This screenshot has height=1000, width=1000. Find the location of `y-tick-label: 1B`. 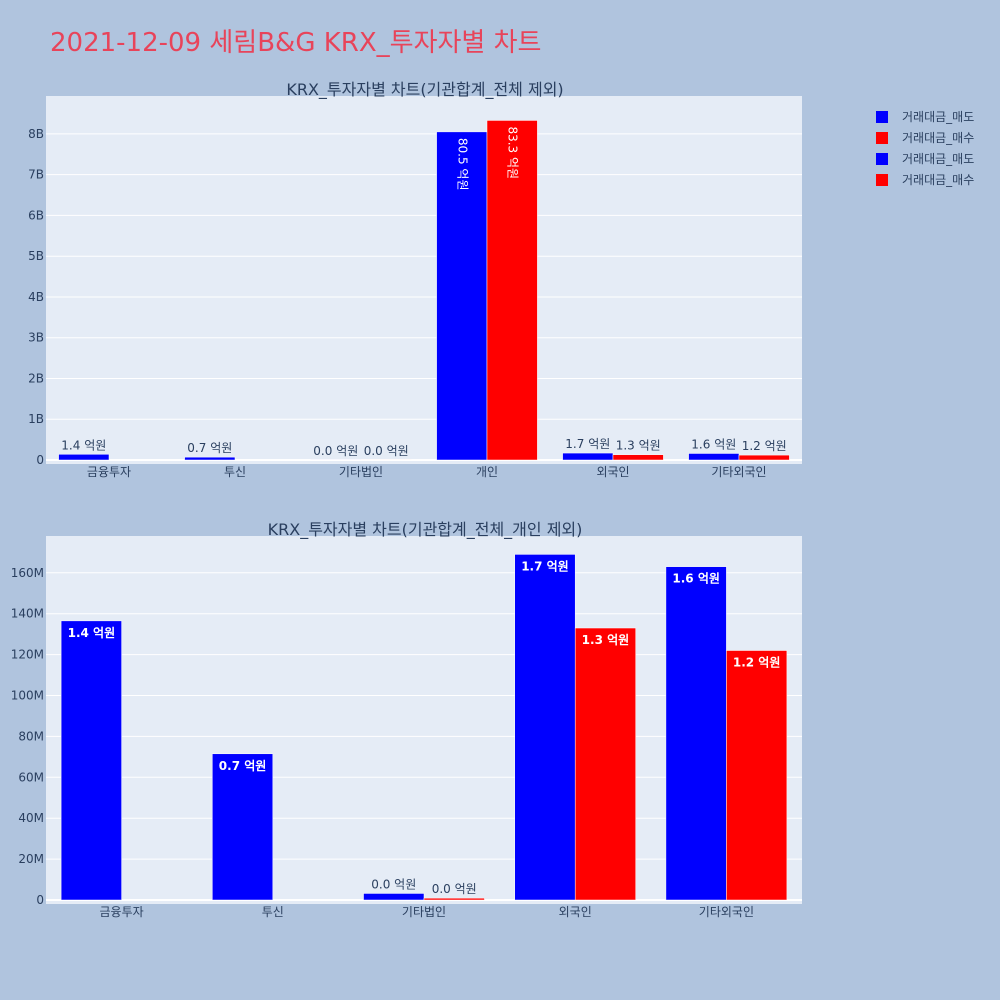

y-tick-label: 1B is located at coordinates (36, 419).